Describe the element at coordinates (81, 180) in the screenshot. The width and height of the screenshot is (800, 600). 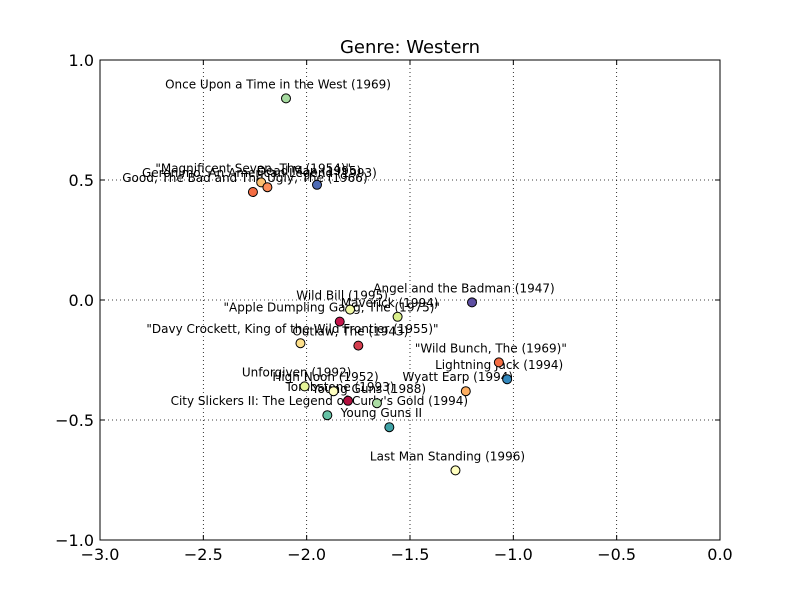
I see `y-tick-label: 0.5` at that location.